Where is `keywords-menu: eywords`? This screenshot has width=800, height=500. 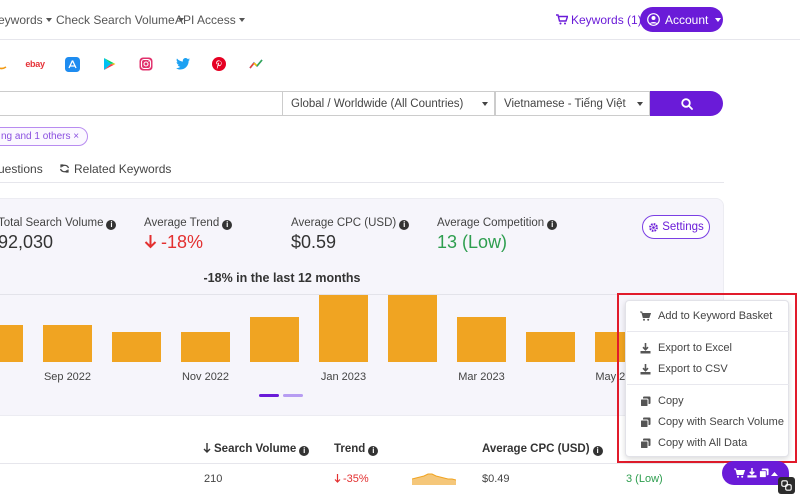
keywords-menu: eywords is located at coordinates (26, 20).